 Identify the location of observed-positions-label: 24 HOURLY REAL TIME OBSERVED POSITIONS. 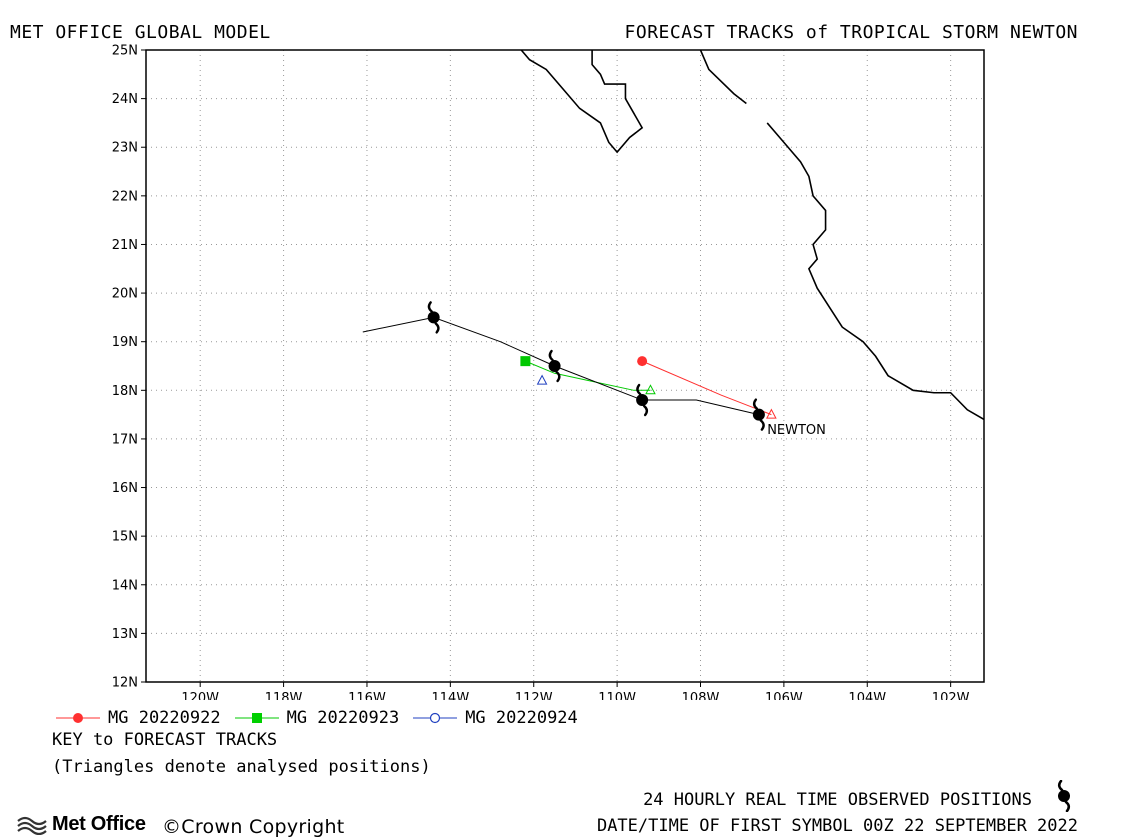
(837, 800).